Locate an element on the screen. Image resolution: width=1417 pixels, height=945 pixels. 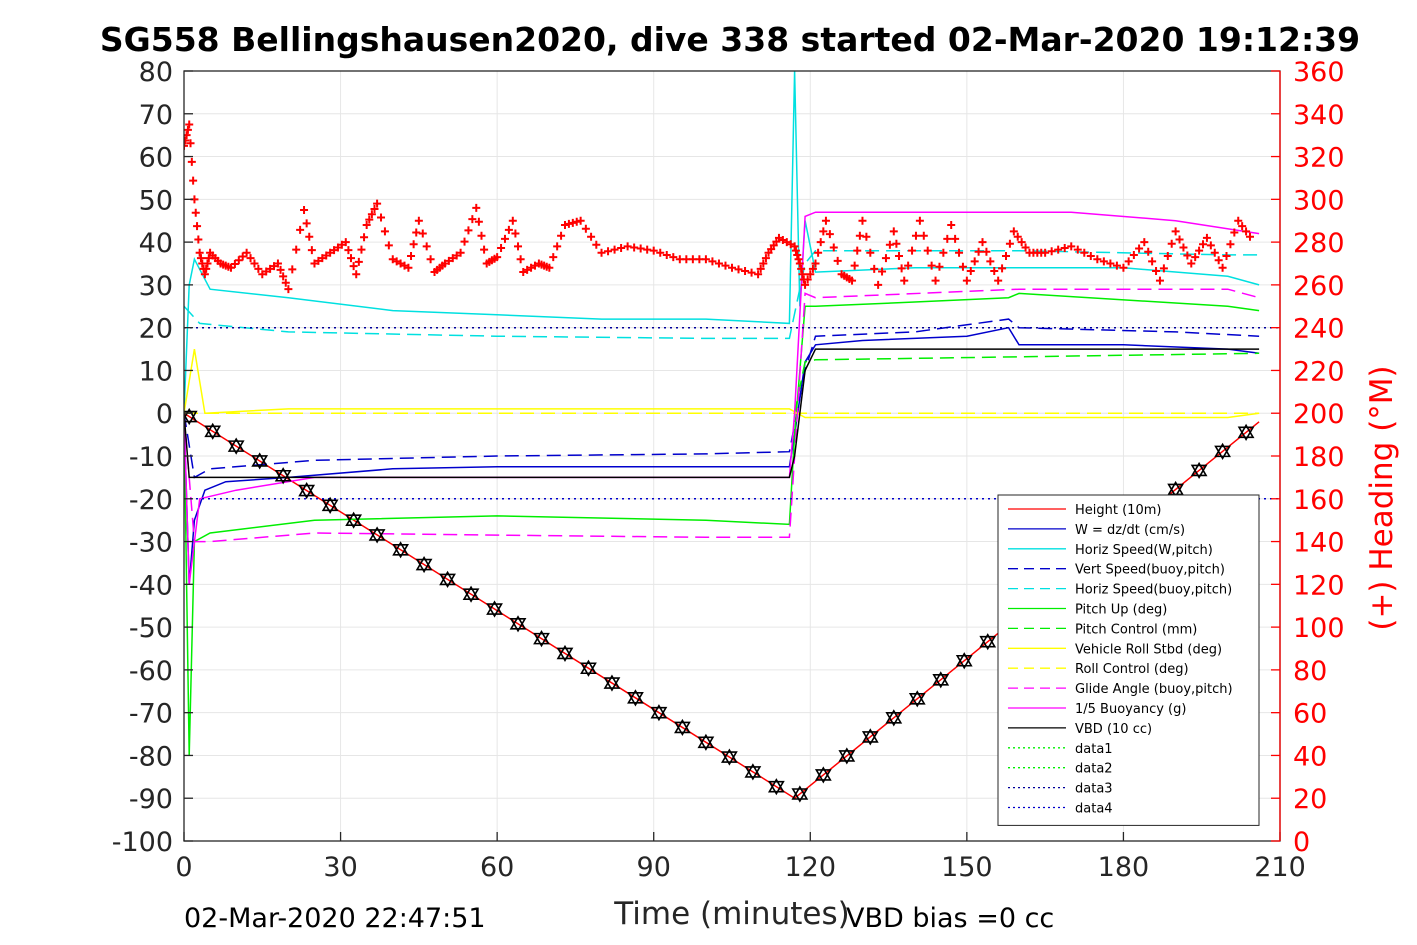
y2-tick-label: 40 is located at coordinates (1310, 756).